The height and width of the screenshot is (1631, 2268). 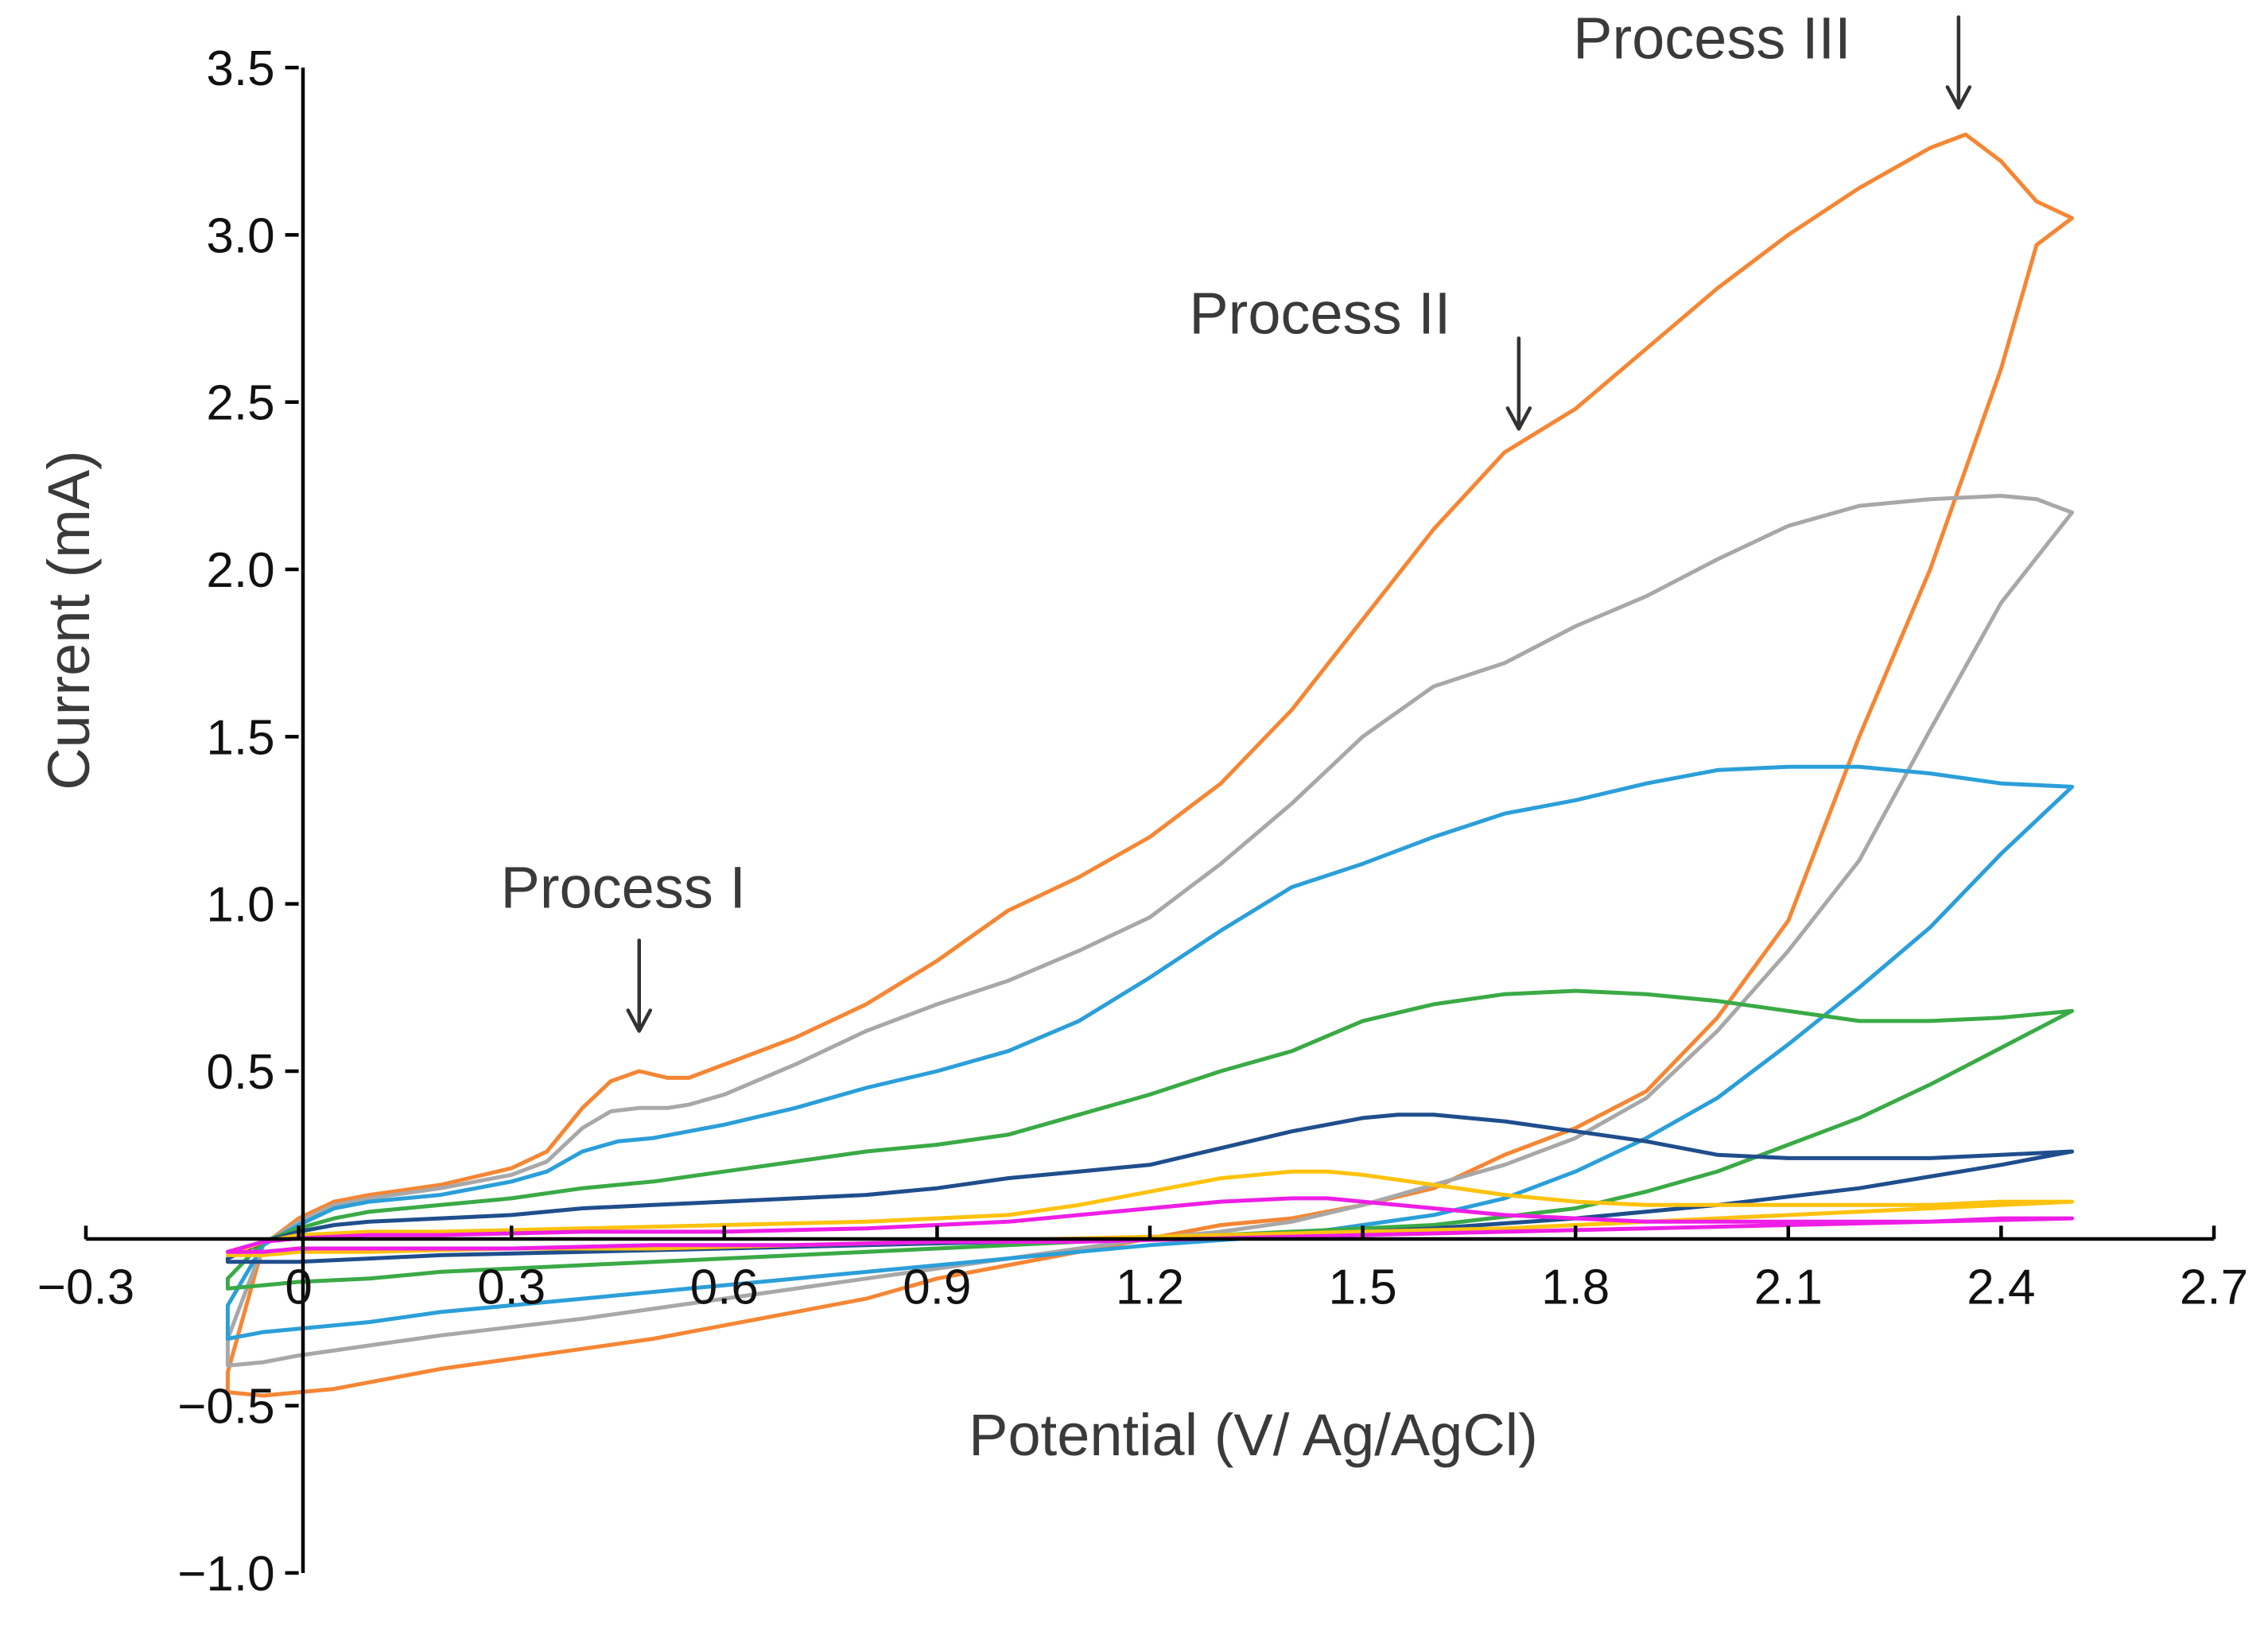 I want to click on x-tick-label: 2.4, so click(x=2001, y=1287).